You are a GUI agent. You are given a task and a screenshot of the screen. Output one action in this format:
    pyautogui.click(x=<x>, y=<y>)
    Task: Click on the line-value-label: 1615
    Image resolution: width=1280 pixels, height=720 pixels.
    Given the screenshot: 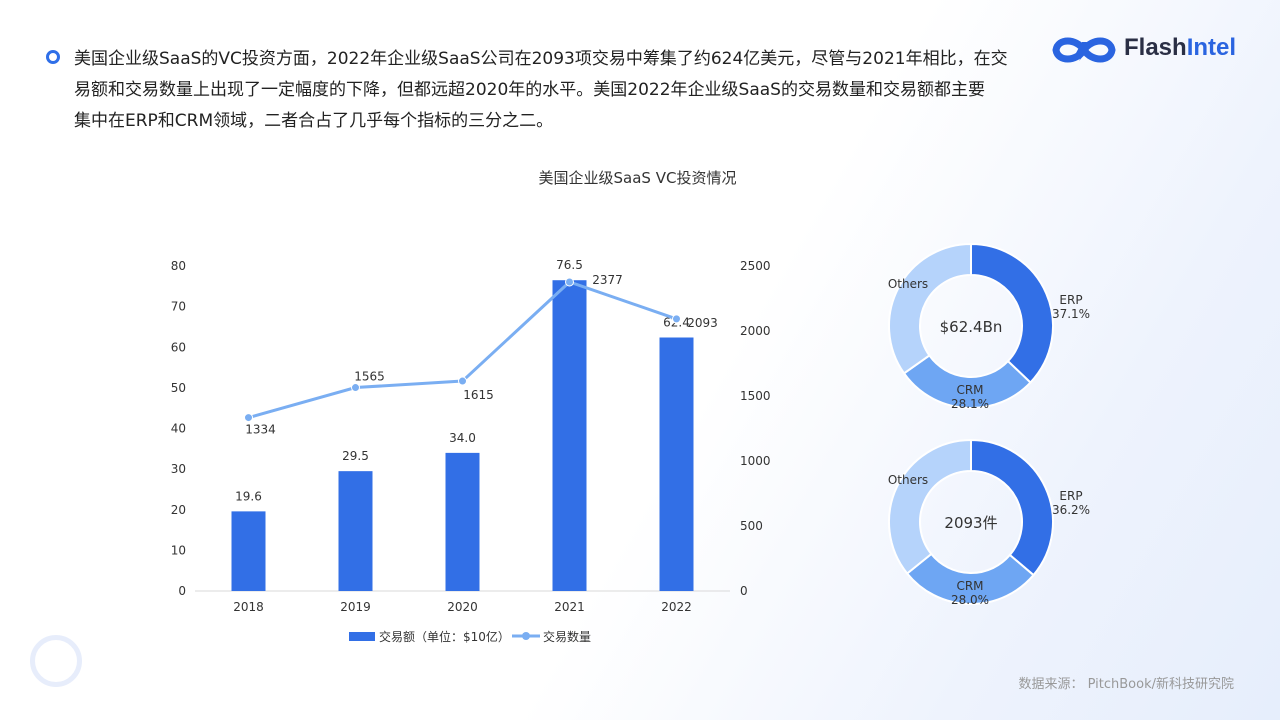 What is the action you would take?
    pyautogui.click(x=478, y=395)
    